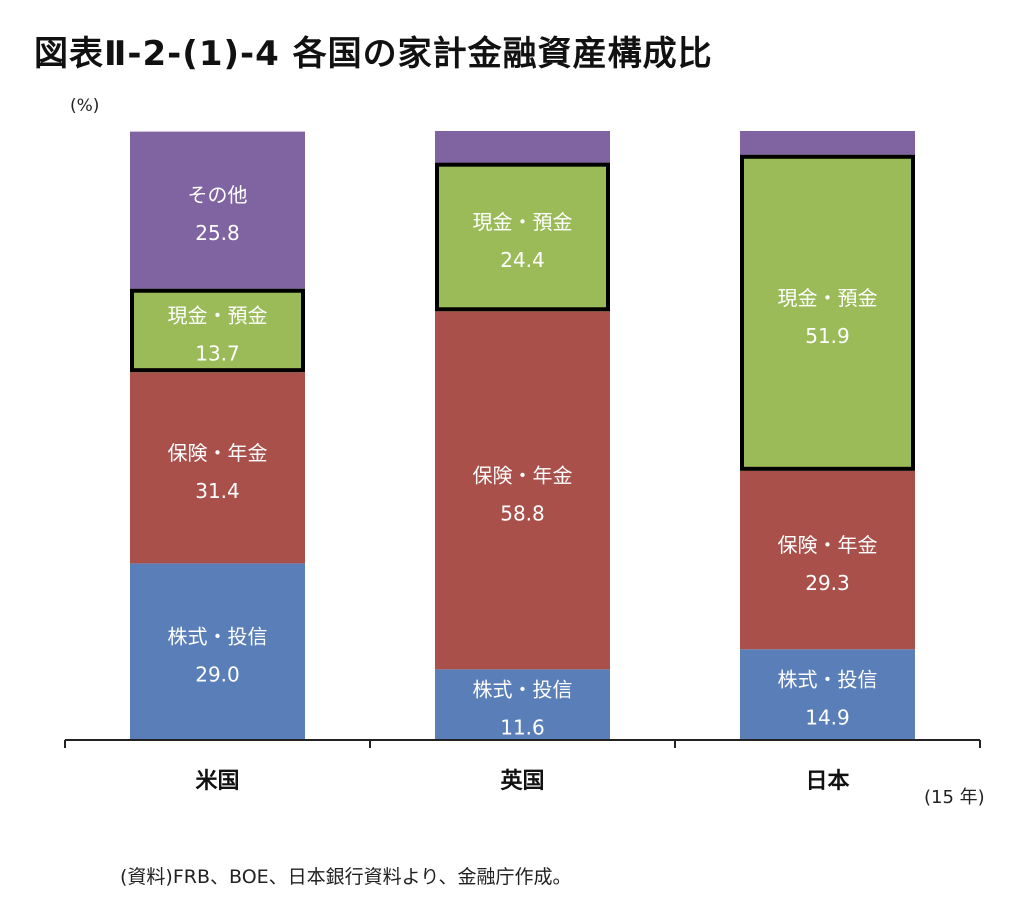 Image resolution: width=1024 pixels, height=910 pixels. Describe the element at coordinates (217, 233) in the screenshot. I see `data-label: 25.8` at that location.